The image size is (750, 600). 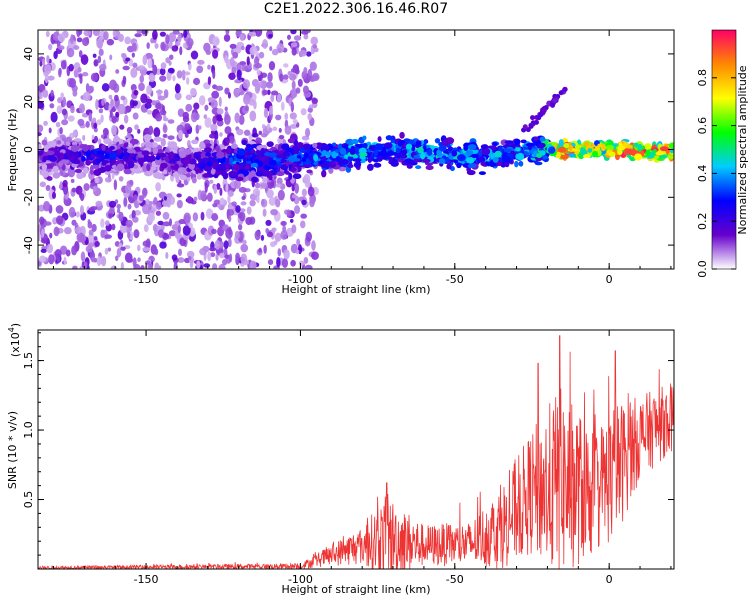 I want to click on snr-xtick-label: 0, so click(x=609, y=579).